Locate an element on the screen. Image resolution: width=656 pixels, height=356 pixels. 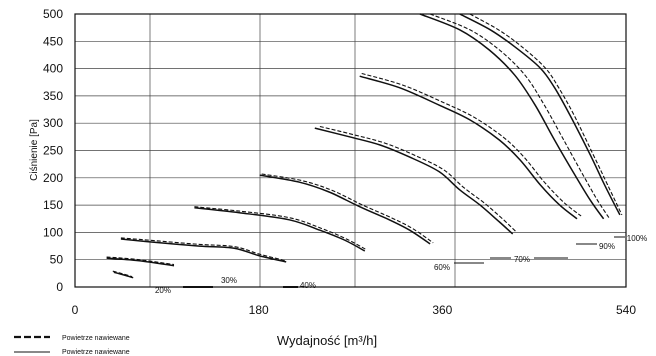
y-tick-label: 100 is located at coordinates (53, 232).